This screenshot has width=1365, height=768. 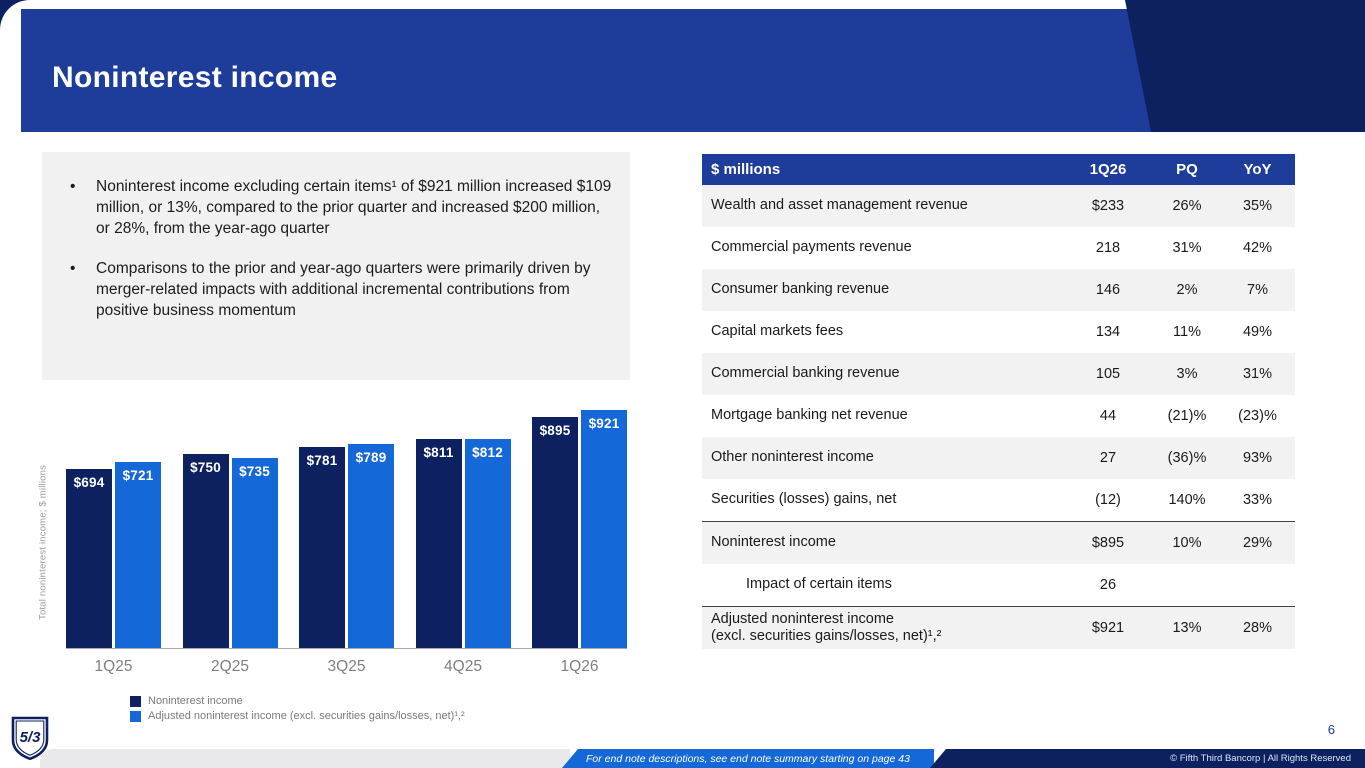 I want to click on row-label: Capital markets fees, so click(x=777, y=331).